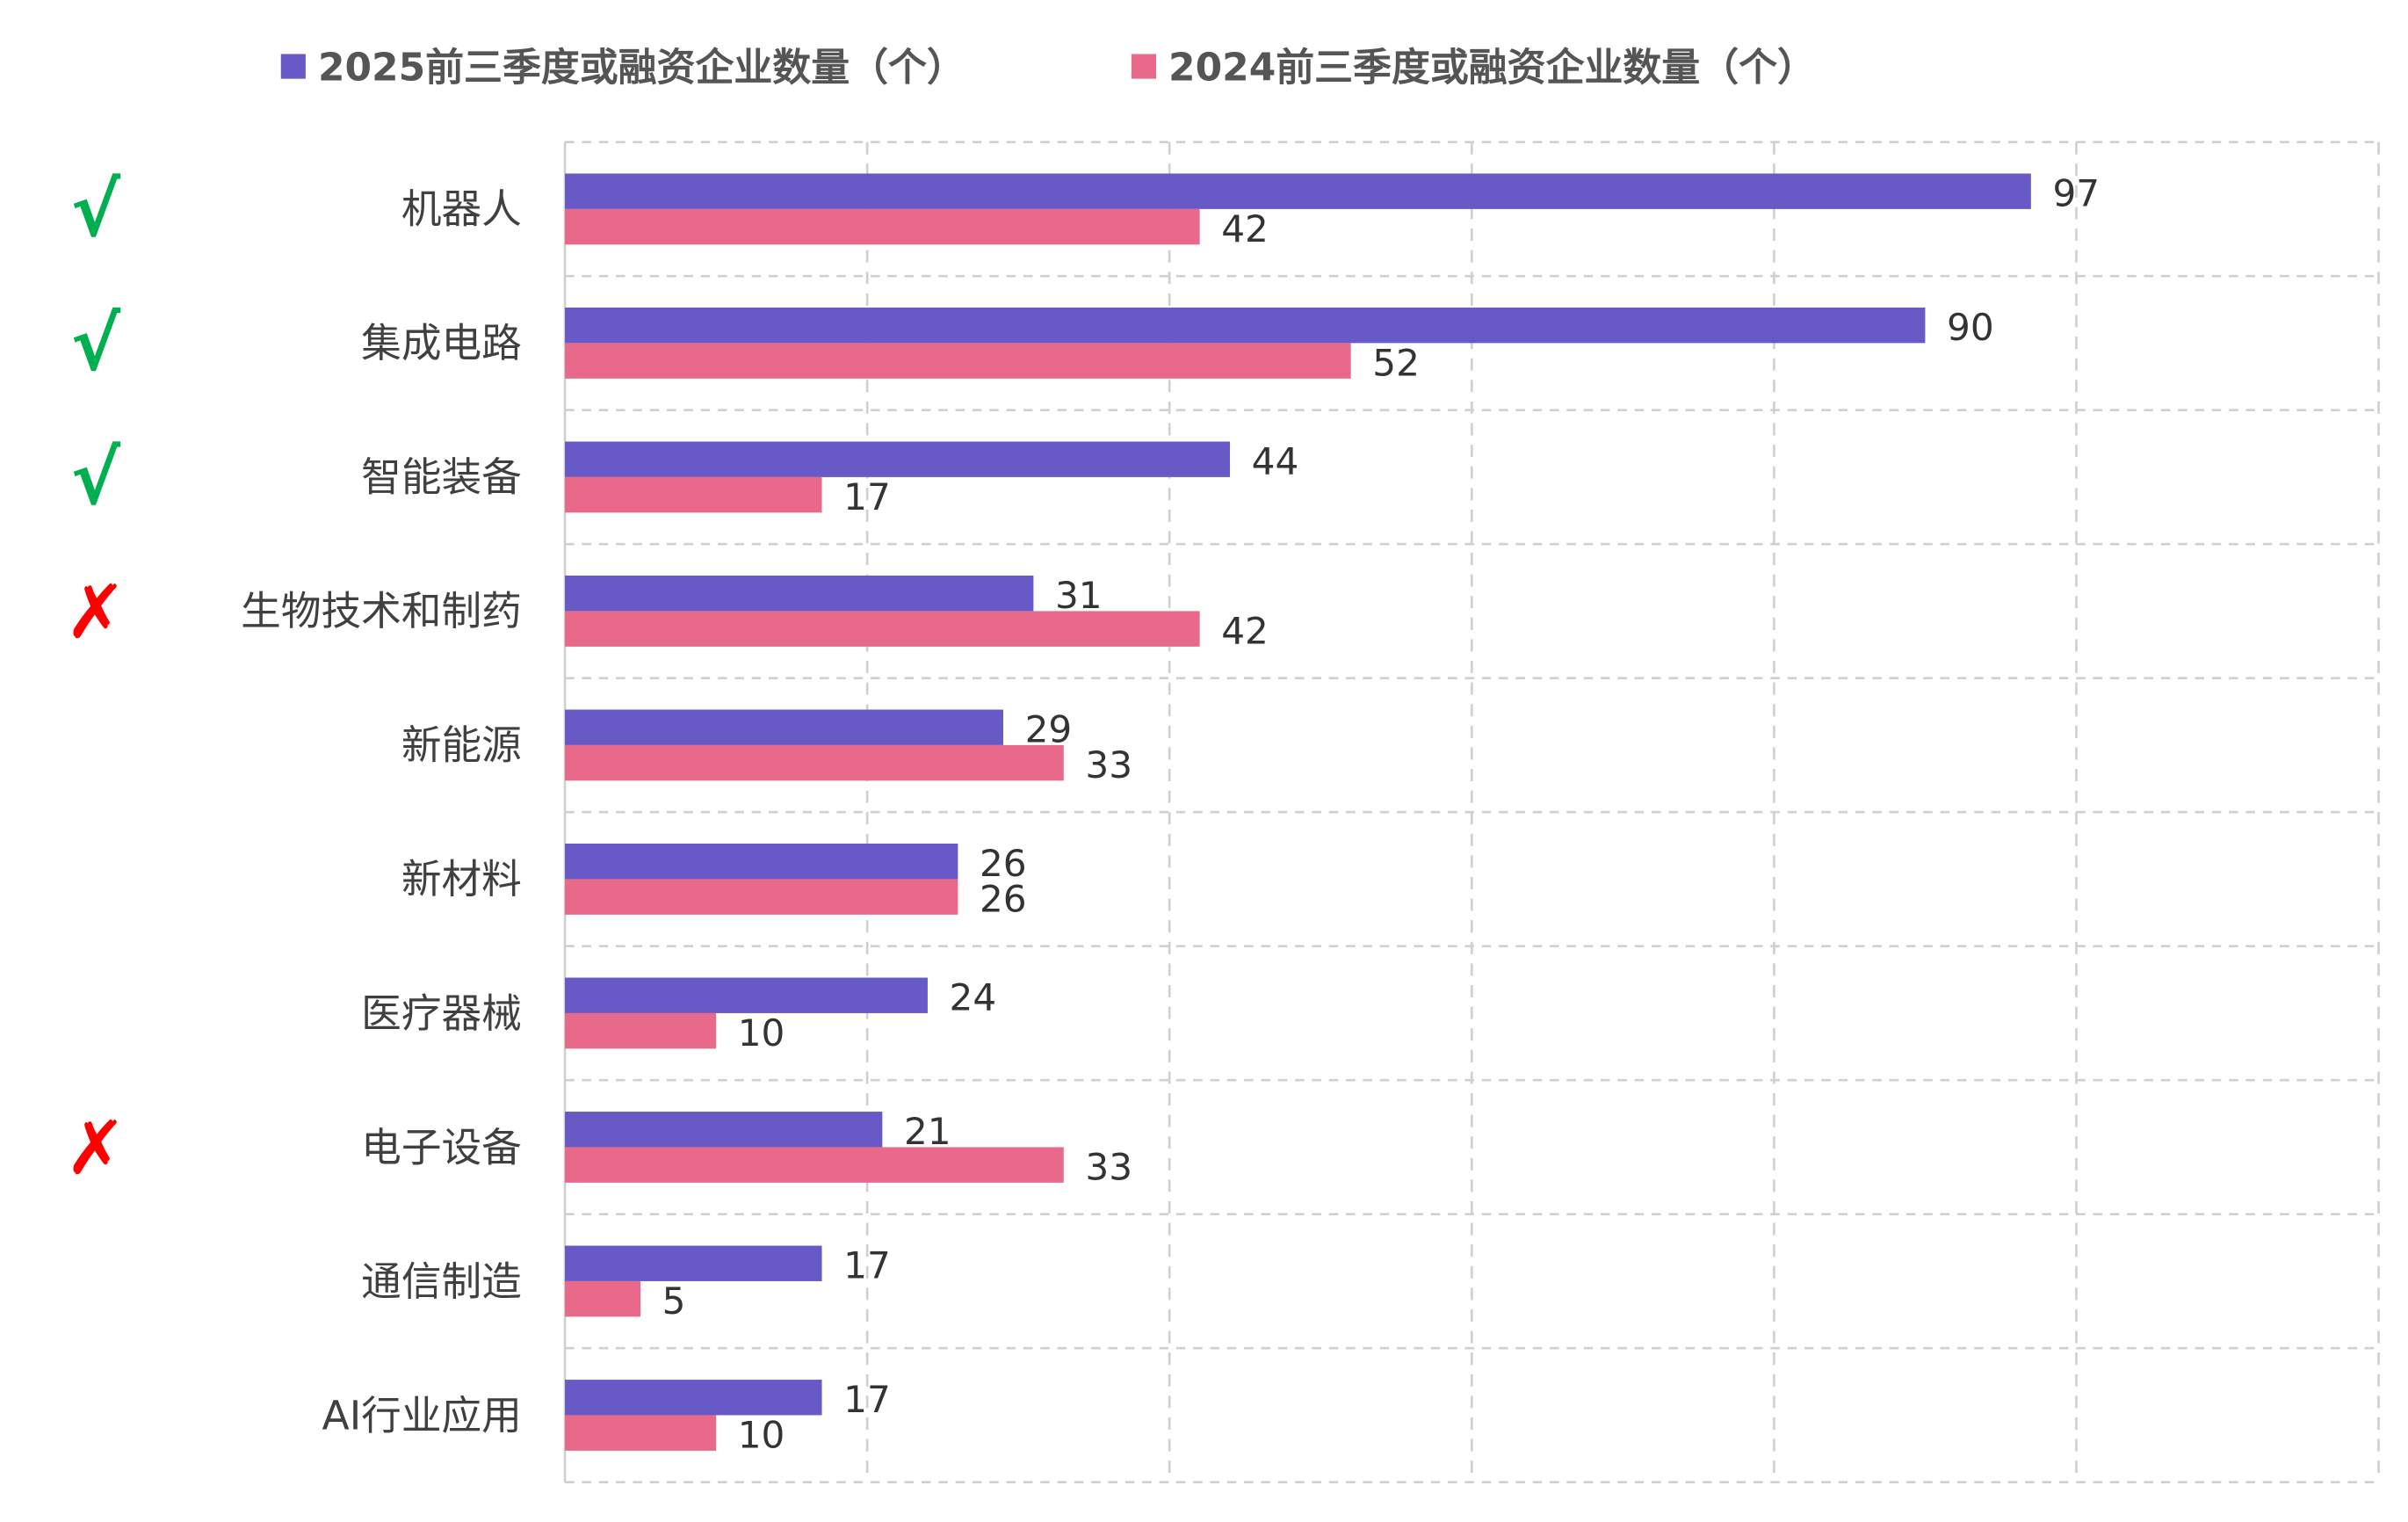 This screenshot has height=1522, width=2408. Describe the element at coordinates (1970, 327) in the screenshot. I see `data-label: 90` at that location.